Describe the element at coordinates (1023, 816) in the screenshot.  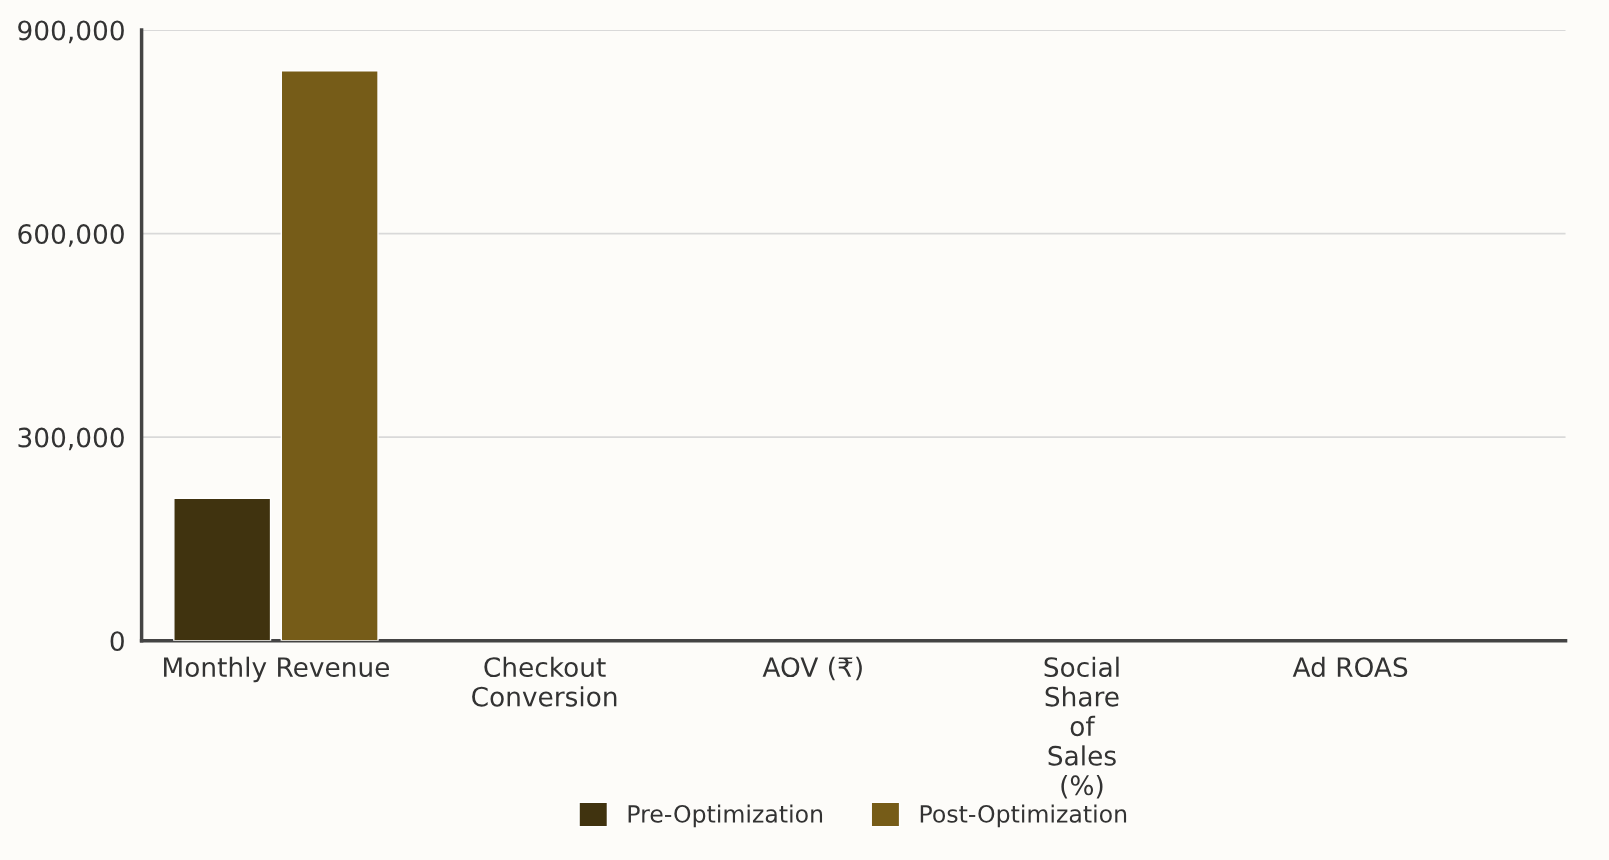
I see `legend-label: Post-Optimization` at that location.